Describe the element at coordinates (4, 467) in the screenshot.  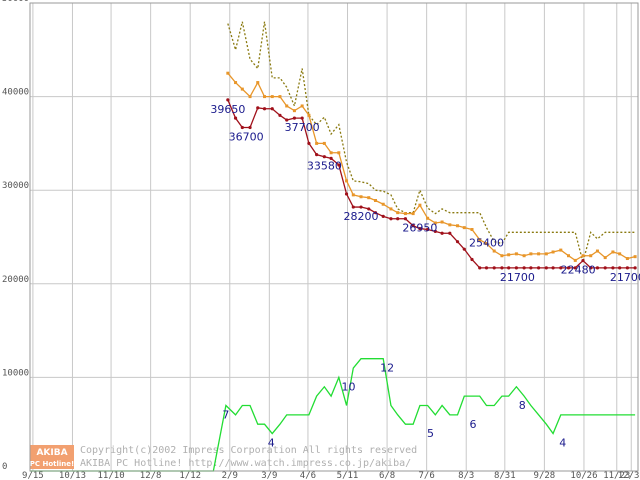
I see `y-tick-label: 0` at that location.